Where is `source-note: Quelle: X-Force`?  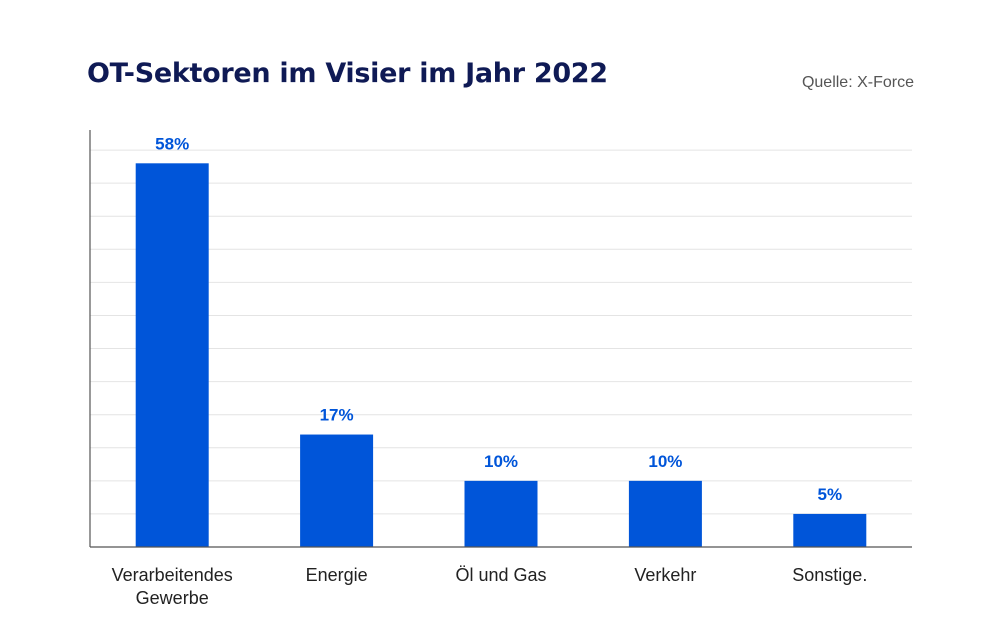
source-note: Quelle: X-Force is located at coordinates (857, 82).